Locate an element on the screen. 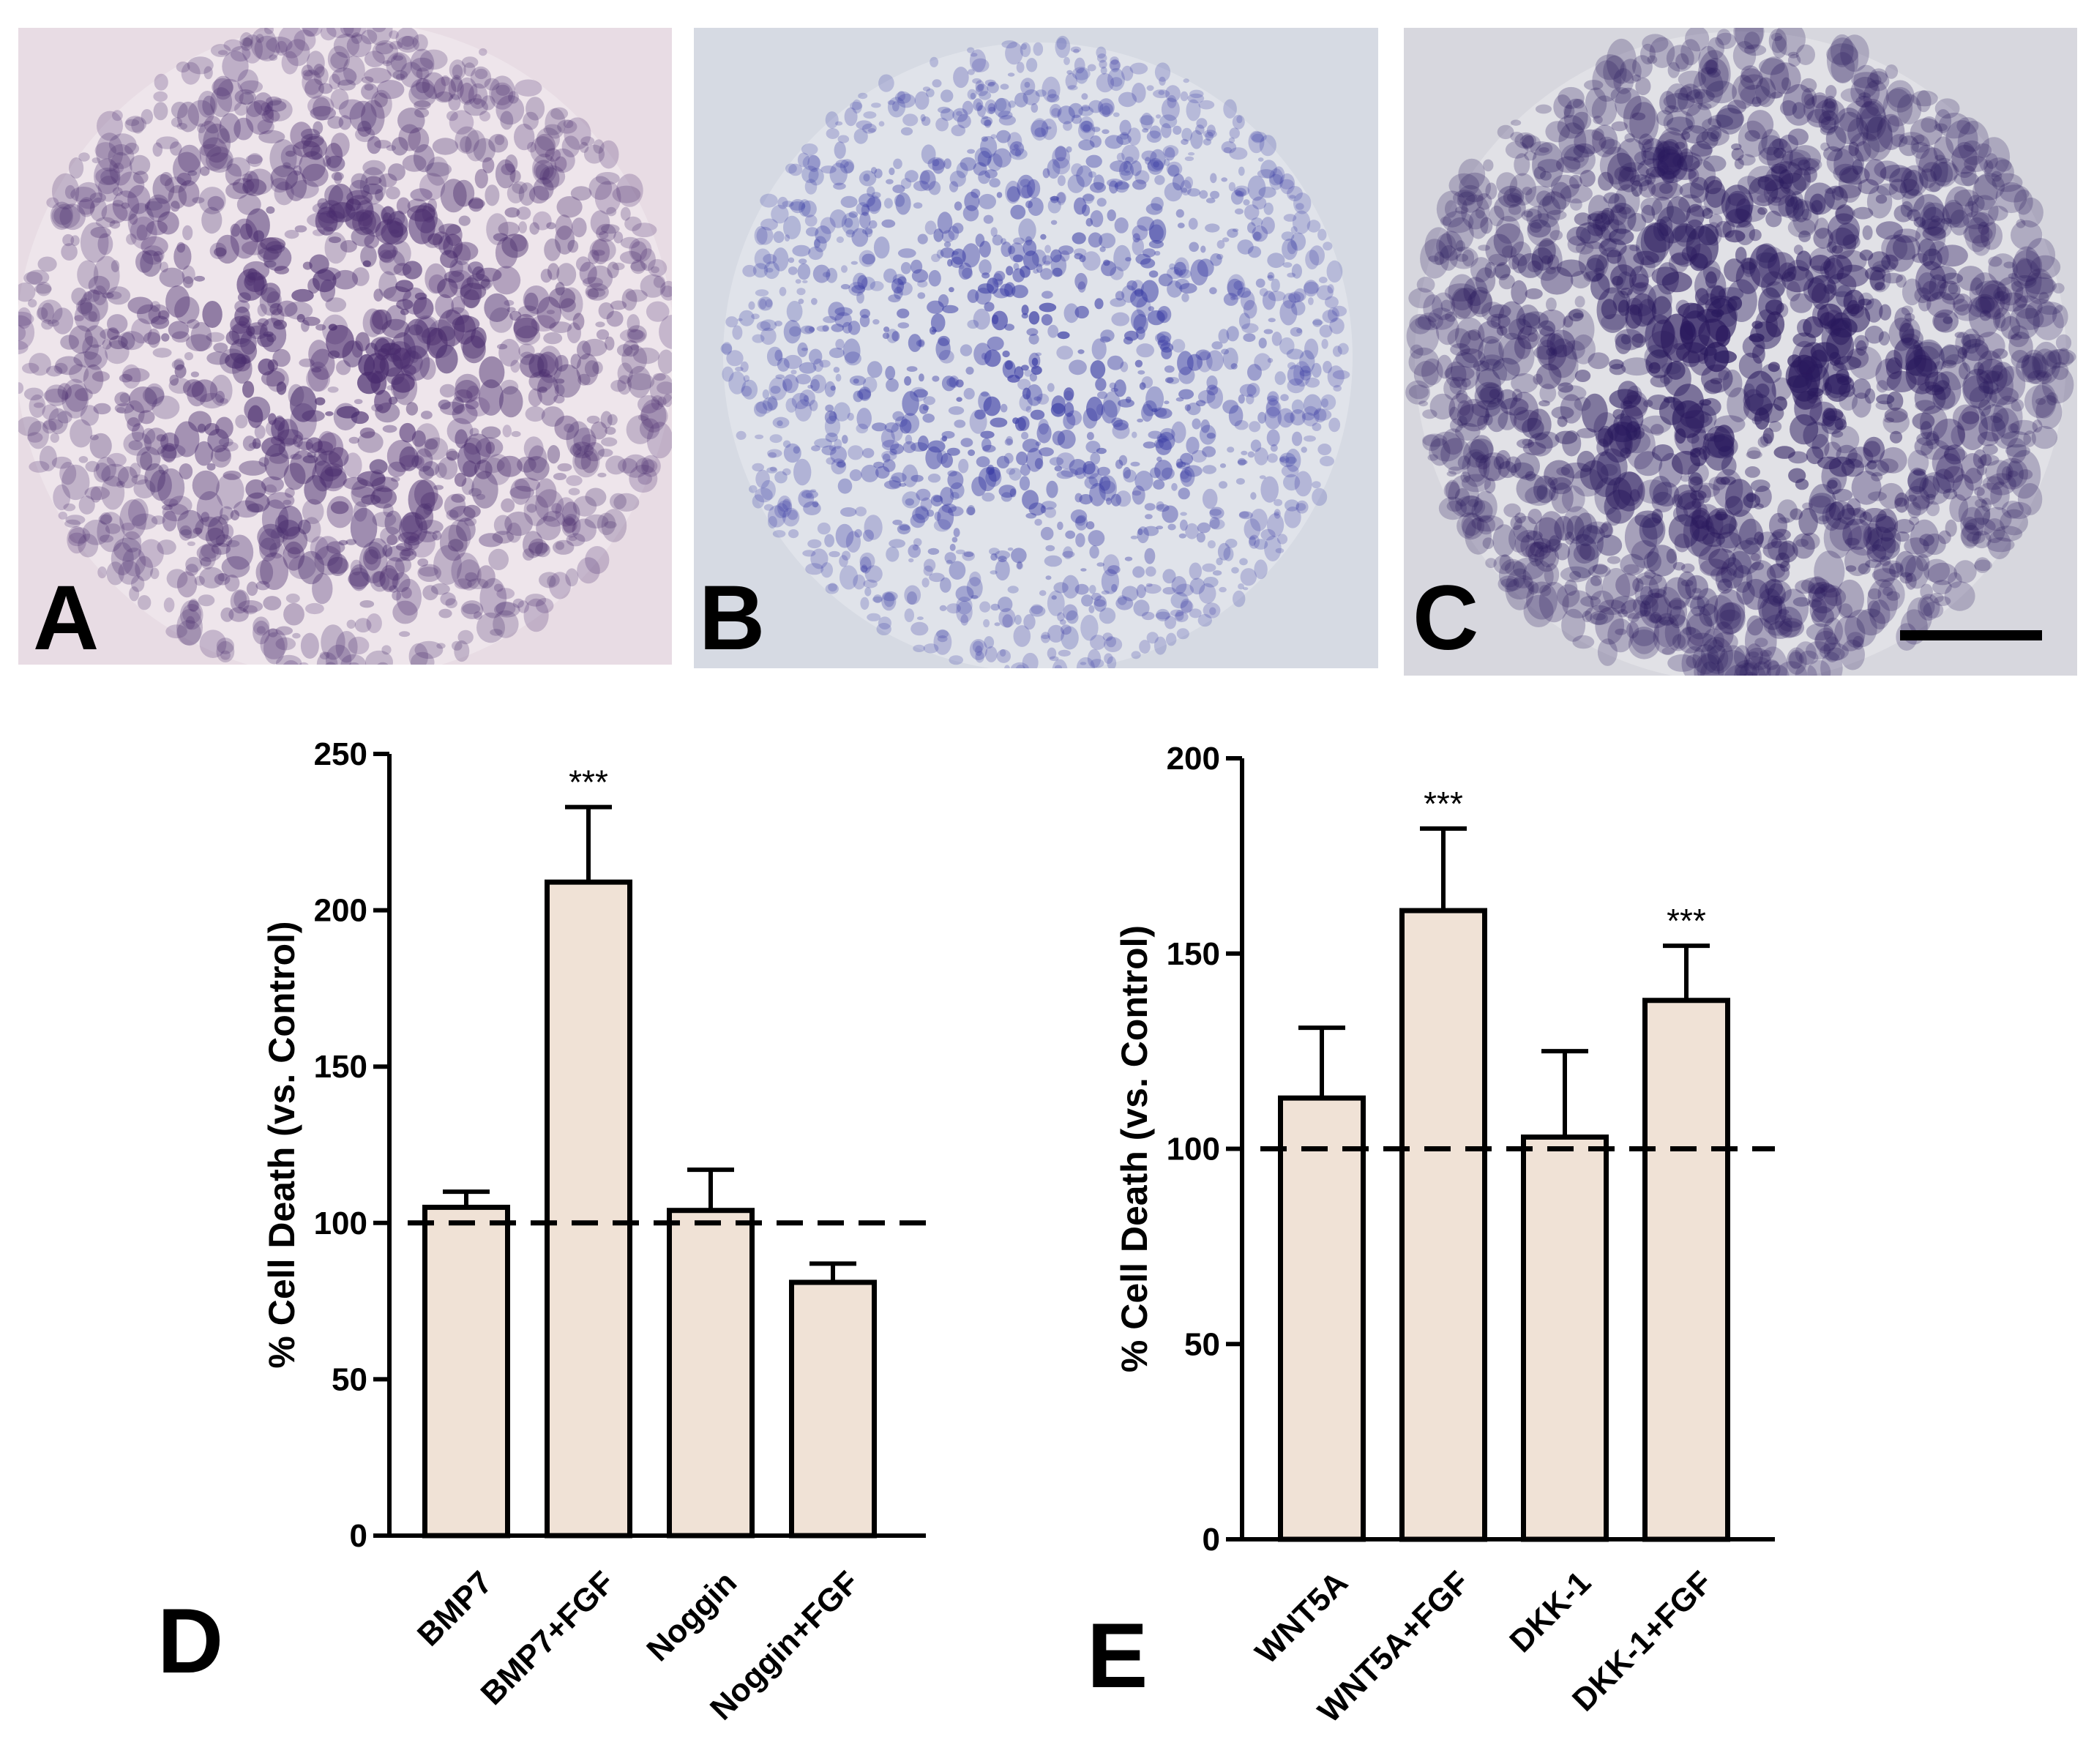 The width and height of the screenshot is (2094, 1764). x-tick-label: WNT5A is located at coordinates (1302, 1617).